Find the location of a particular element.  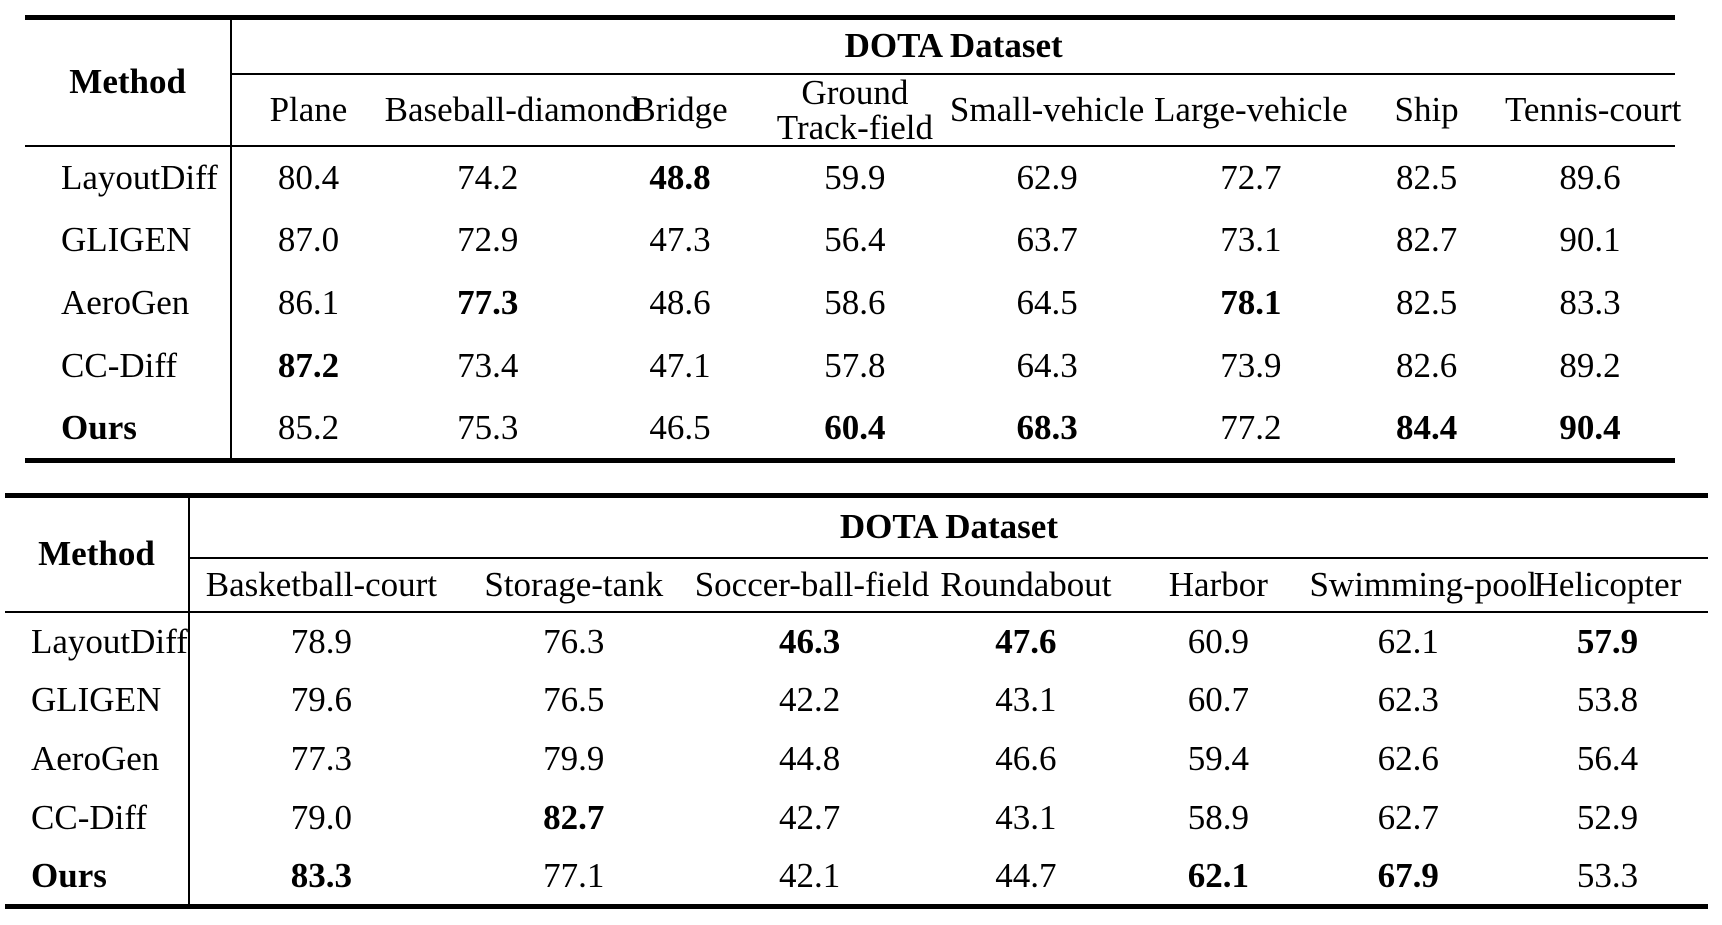

table-row: CC-Diff 79.0 82.7 42.7 43.1 58.9 62.7 52.9 is located at coordinates (856, 818).